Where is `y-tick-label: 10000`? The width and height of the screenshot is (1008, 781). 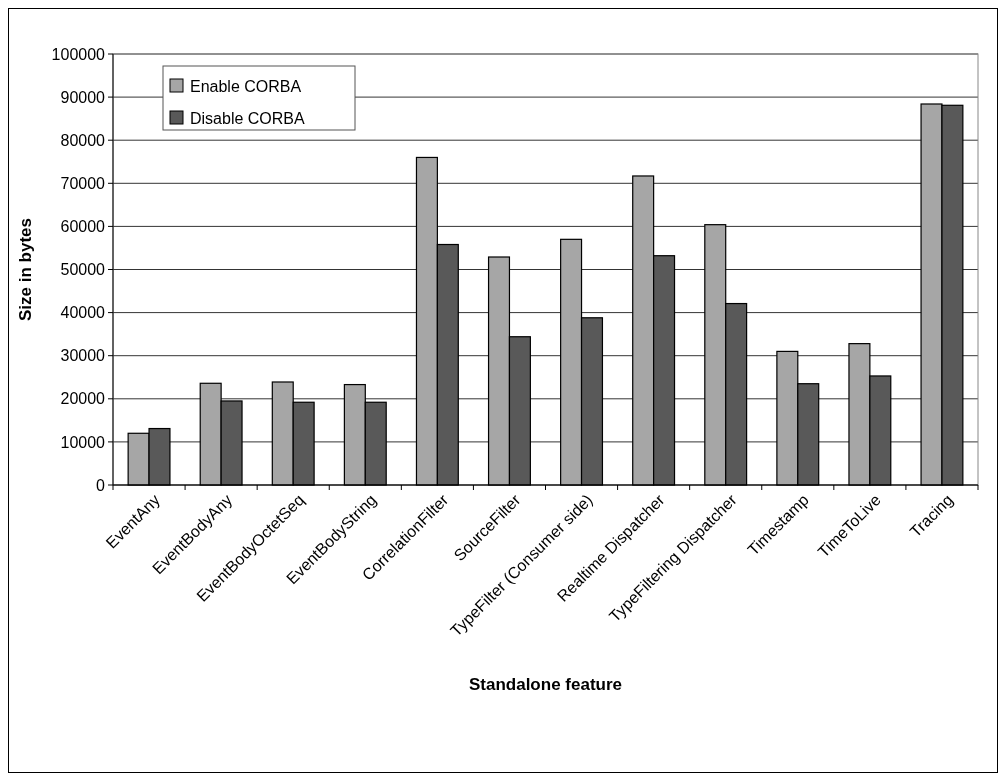 y-tick-label: 10000 is located at coordinates (83, 442).